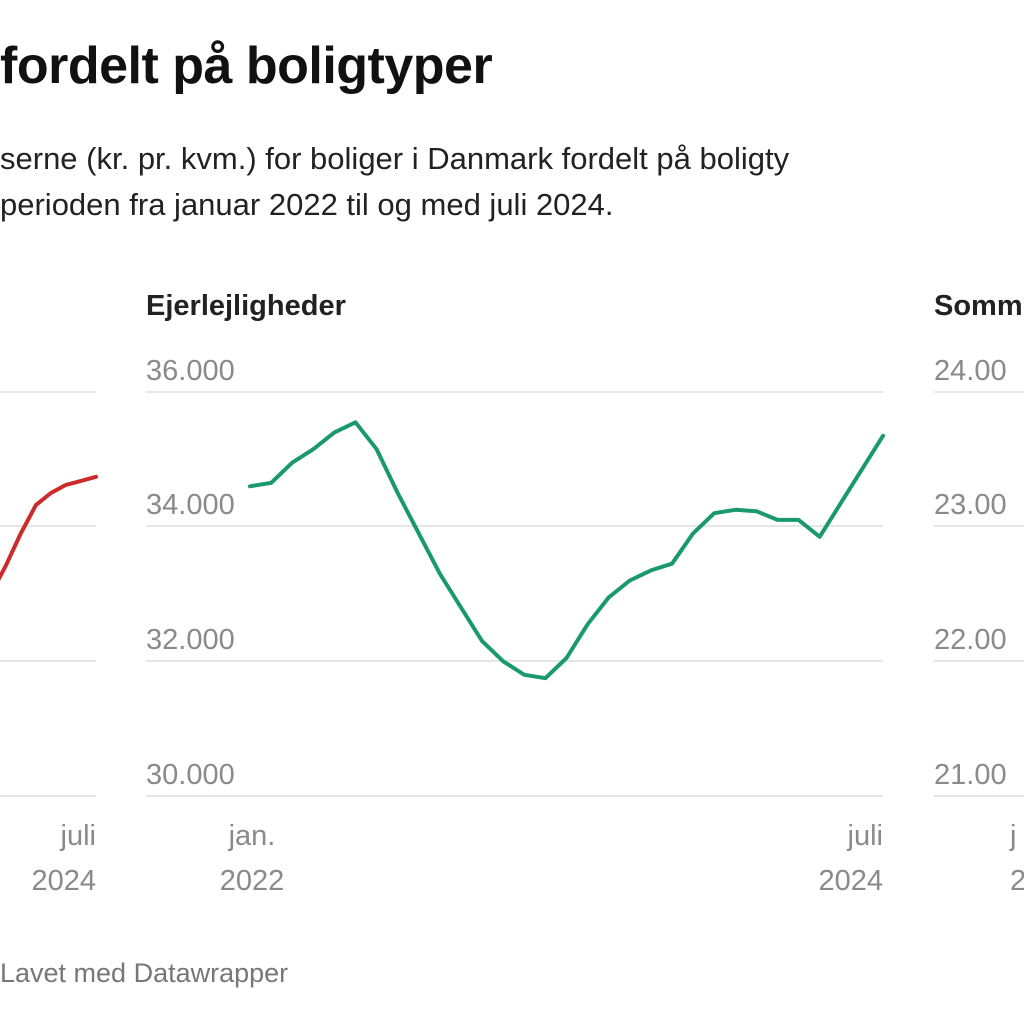 This screenshot has width=1024, height=1024. Describe the element at coordinates (252, 881) in the screenshot. I see `x-tick-label: 2022` at that location.